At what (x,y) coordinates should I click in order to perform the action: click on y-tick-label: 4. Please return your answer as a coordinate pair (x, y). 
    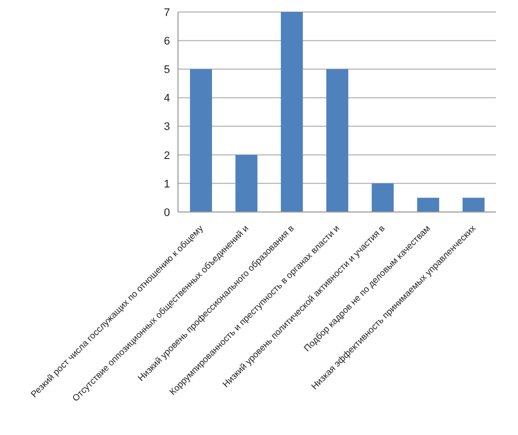
    Looking at the image, I should click on (167, 98).